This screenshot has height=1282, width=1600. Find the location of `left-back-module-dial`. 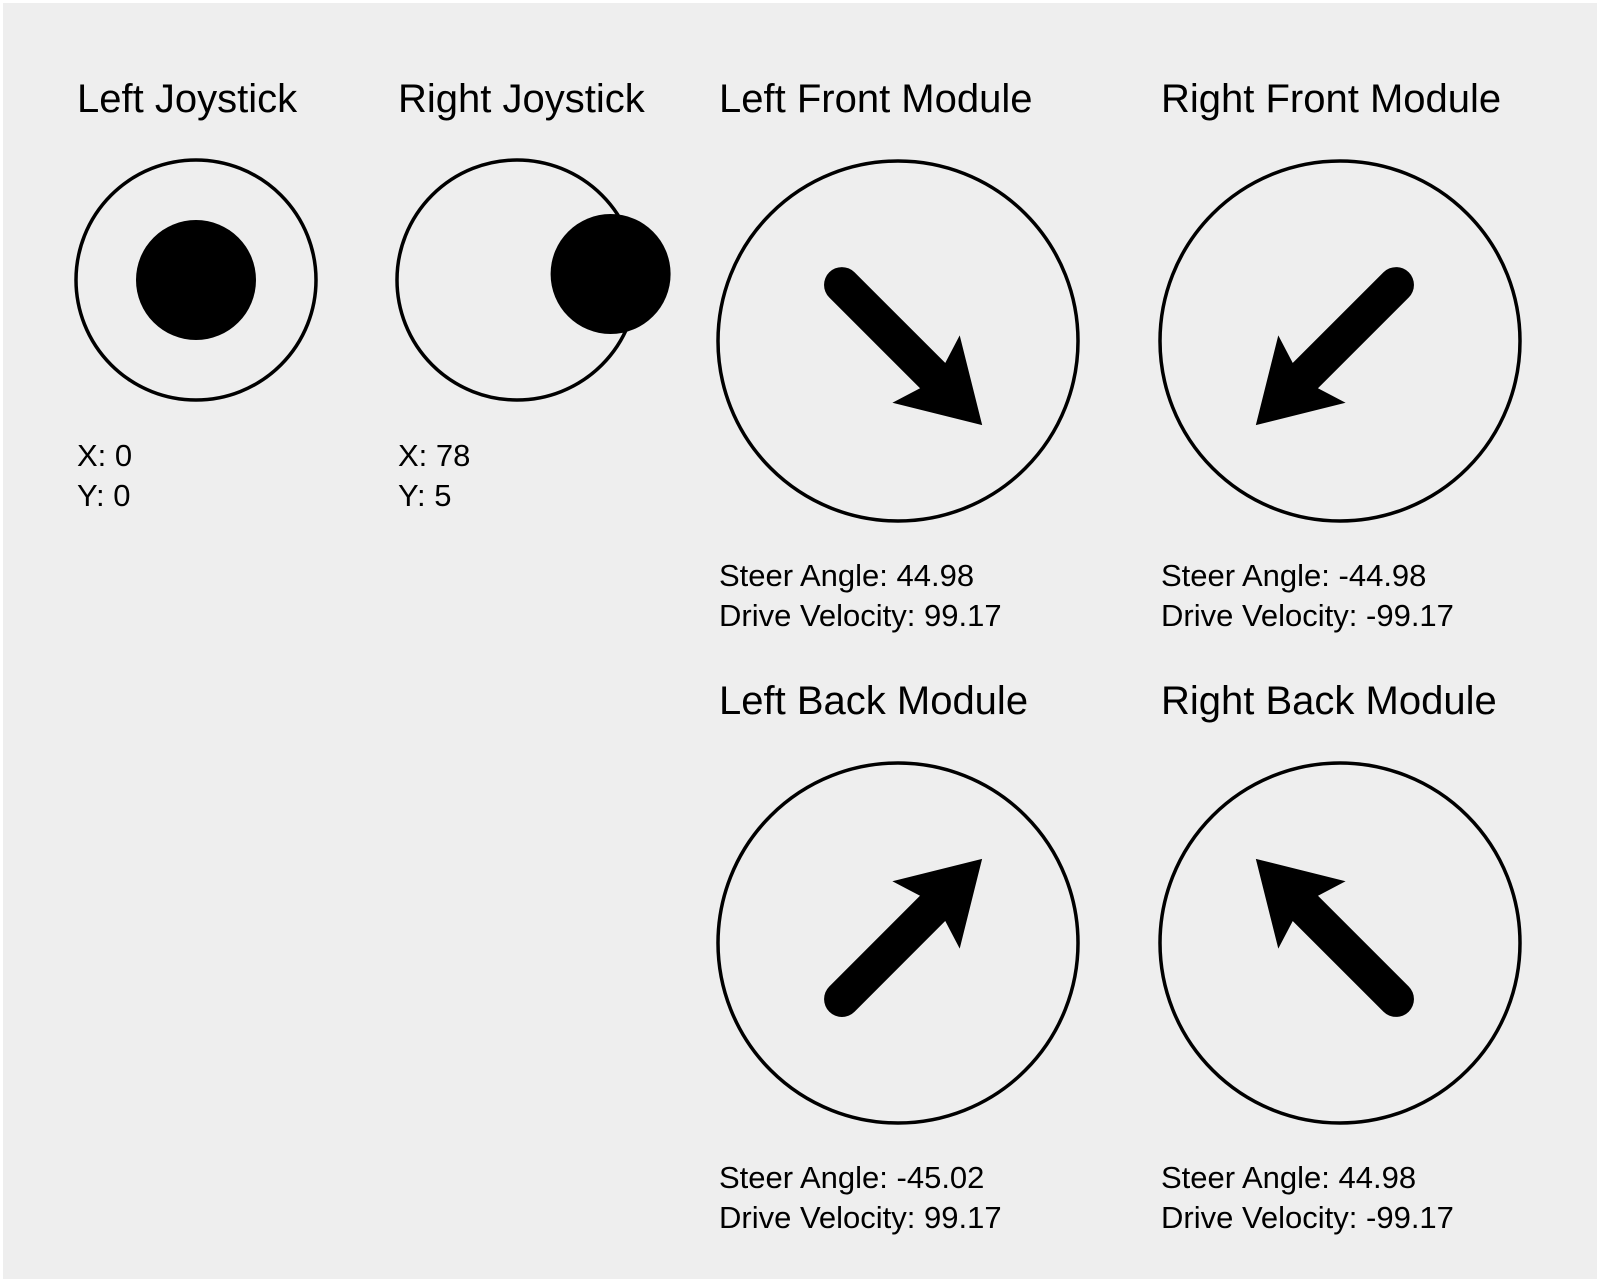

left-back-module-dial is located at coordinates (898, 943).